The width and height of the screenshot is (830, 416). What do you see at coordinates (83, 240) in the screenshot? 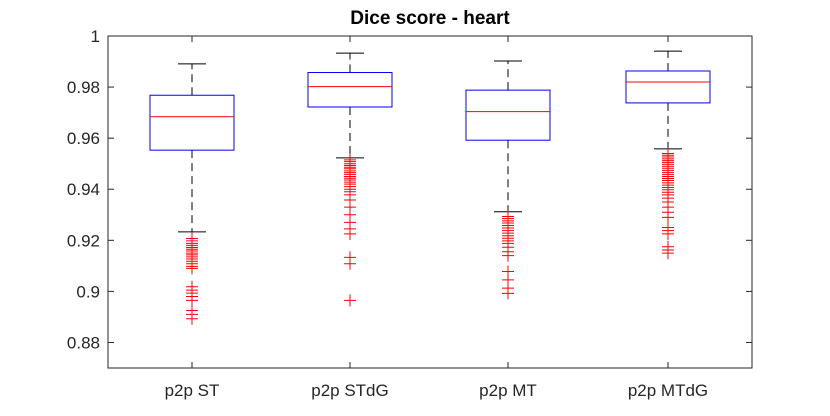
I see `y-tick-label: 0.92` at bounding box center [83, 240].